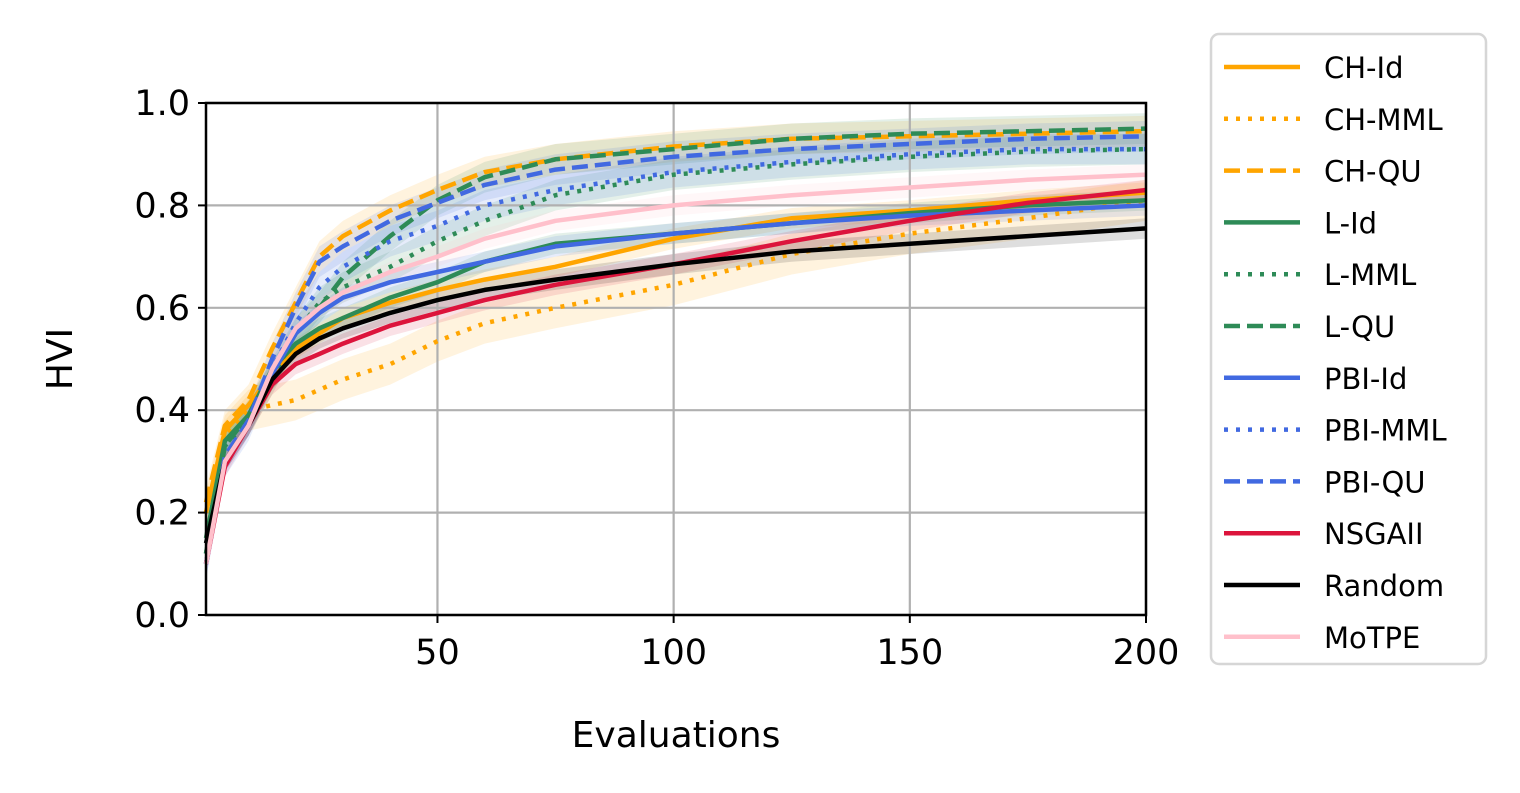  What do you see at coordinates (1146, 653) in the screenshot?
I see `x-tick-label: 200` at bounding box center [1146, 653].